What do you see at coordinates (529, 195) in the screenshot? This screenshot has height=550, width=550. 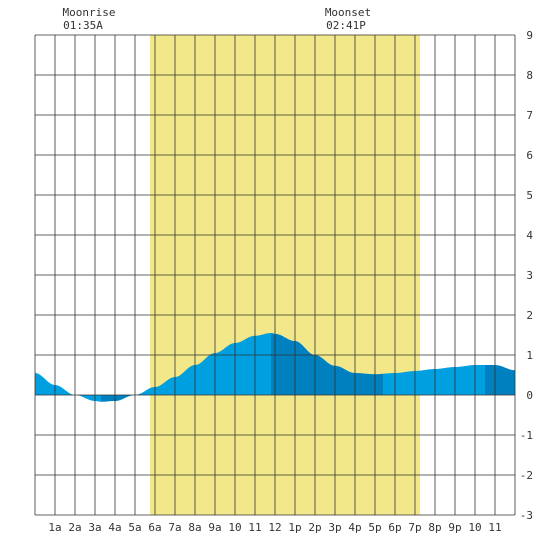 I see `y-tick-label: 5` at bounding box center [529, 195].